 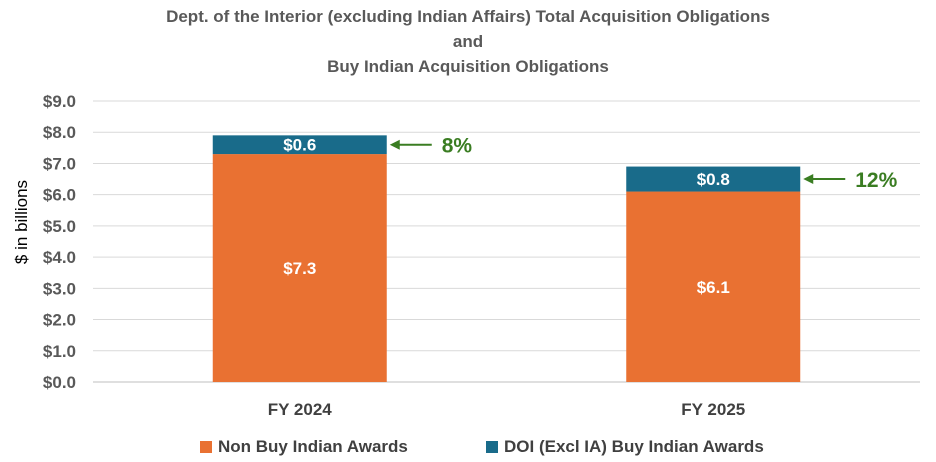 I want to click on legend-label-non-buy-indian: Non Buy Indian Awards, so click(x=313, y=446).